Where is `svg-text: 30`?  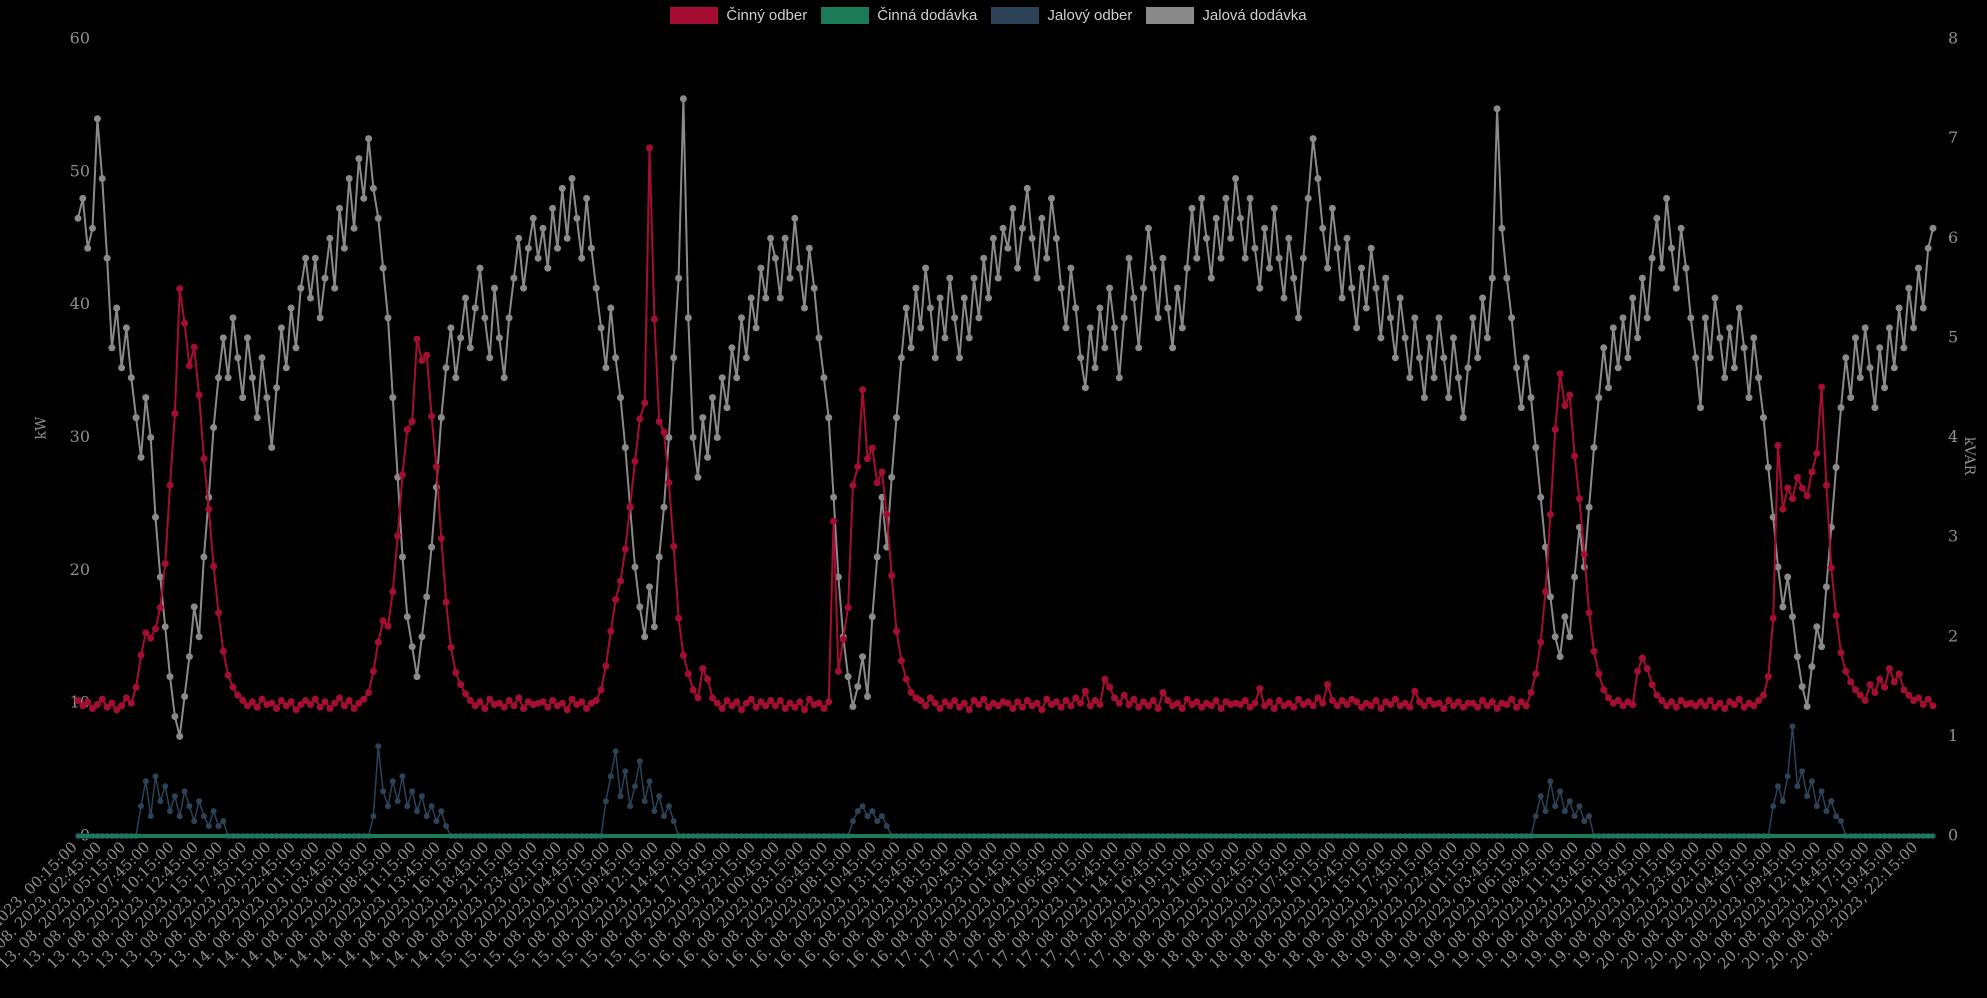 svg-text: 30 is located at coordinates (80, 436).